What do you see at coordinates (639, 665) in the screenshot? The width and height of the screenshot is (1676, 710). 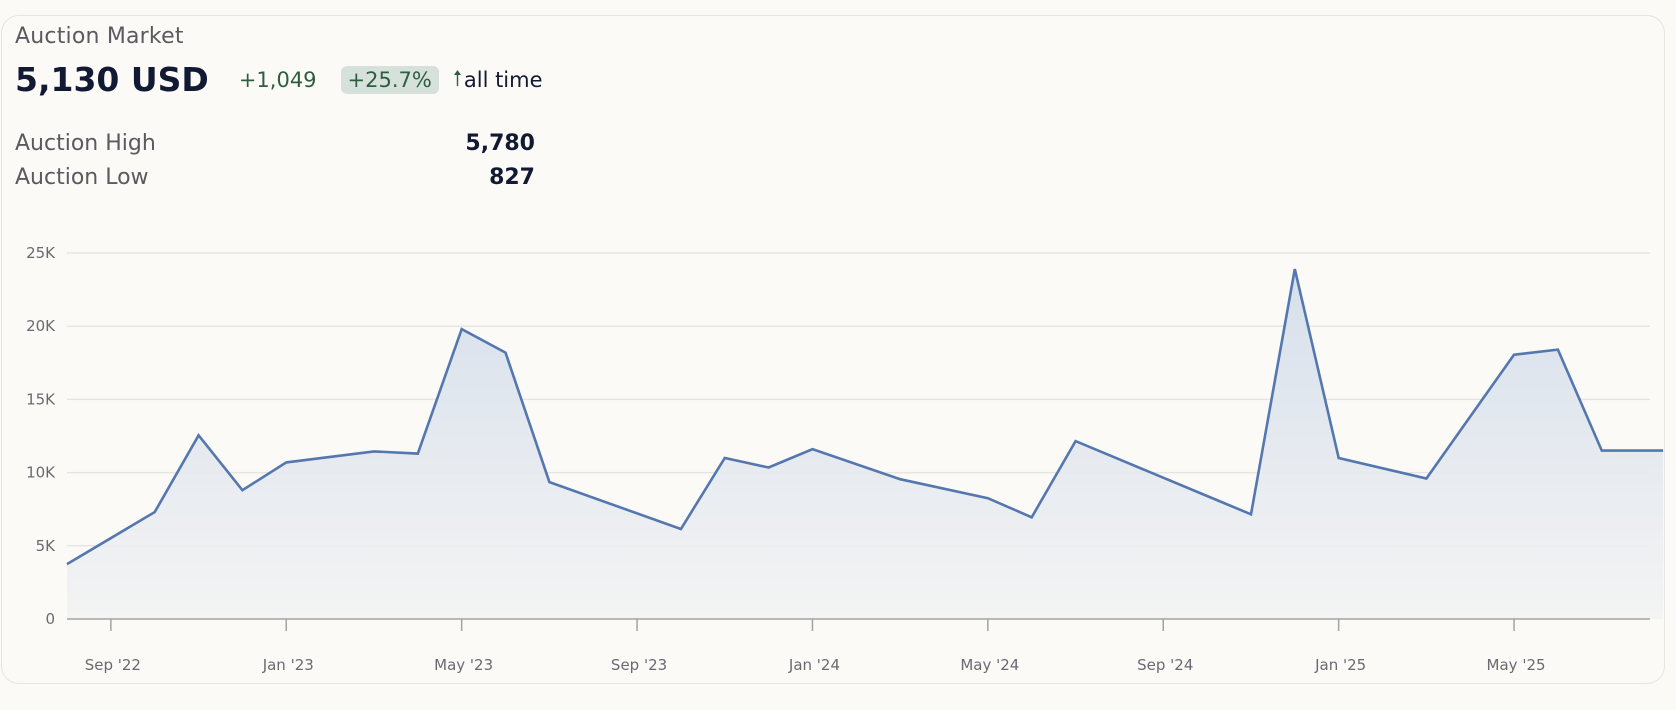 I see `x-tick-label: Sep '23` at bounding box center [639, 665].